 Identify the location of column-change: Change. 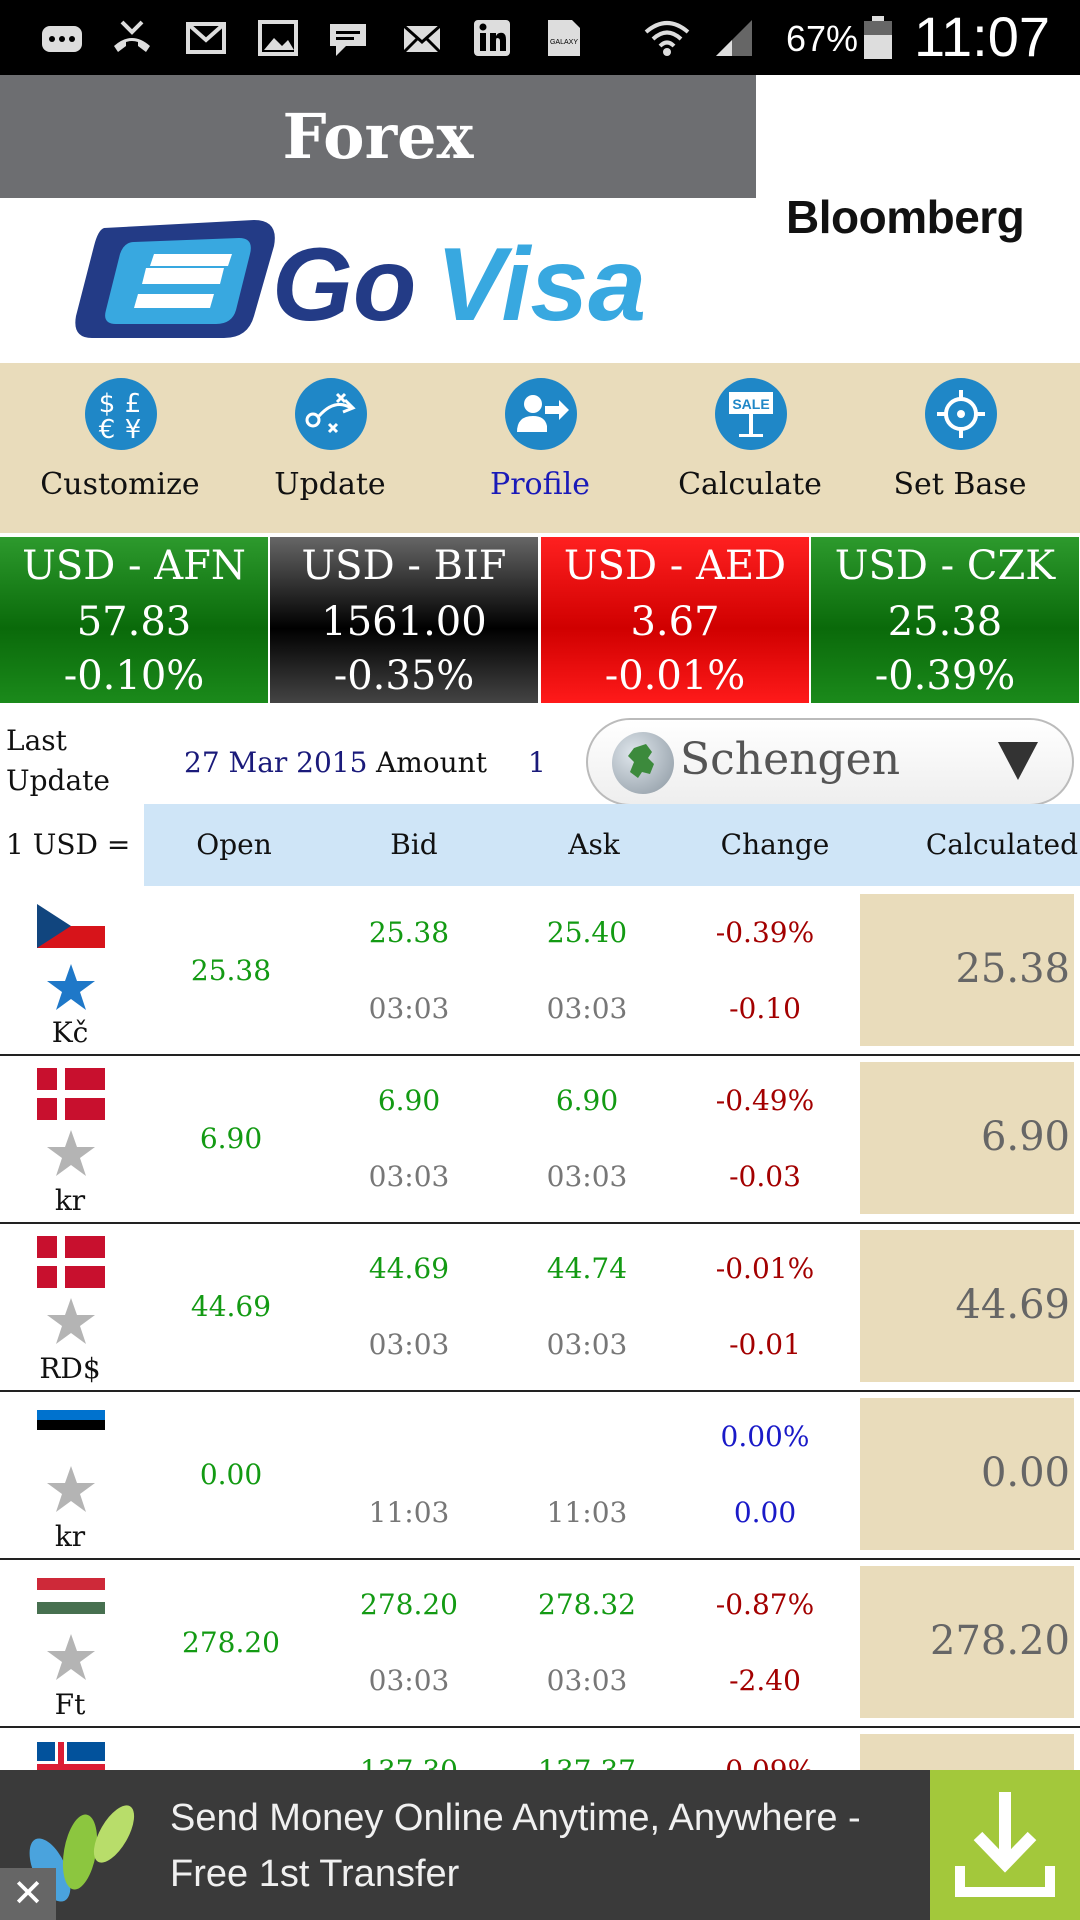
(775, 844).